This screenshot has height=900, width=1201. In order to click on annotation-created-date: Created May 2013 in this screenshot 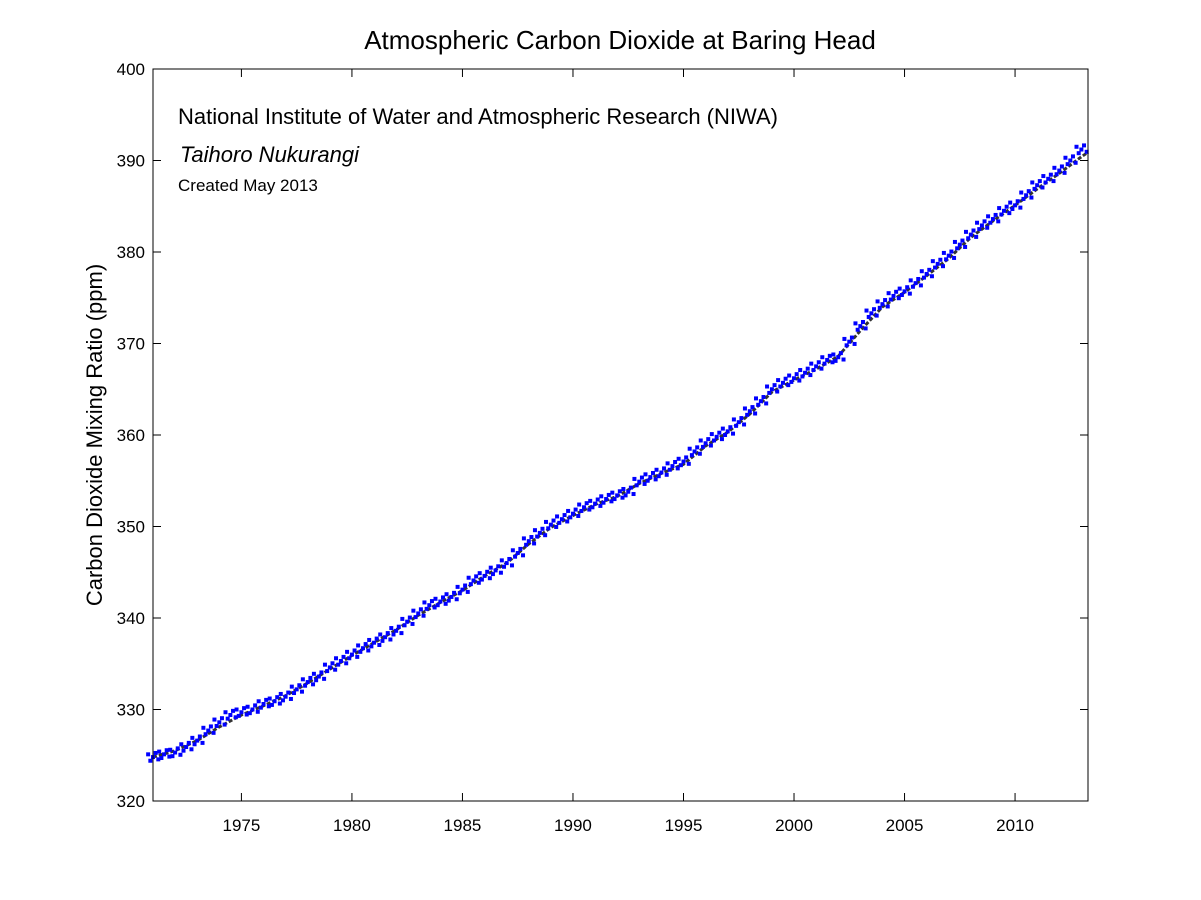, I will do `click(248, 185)`.